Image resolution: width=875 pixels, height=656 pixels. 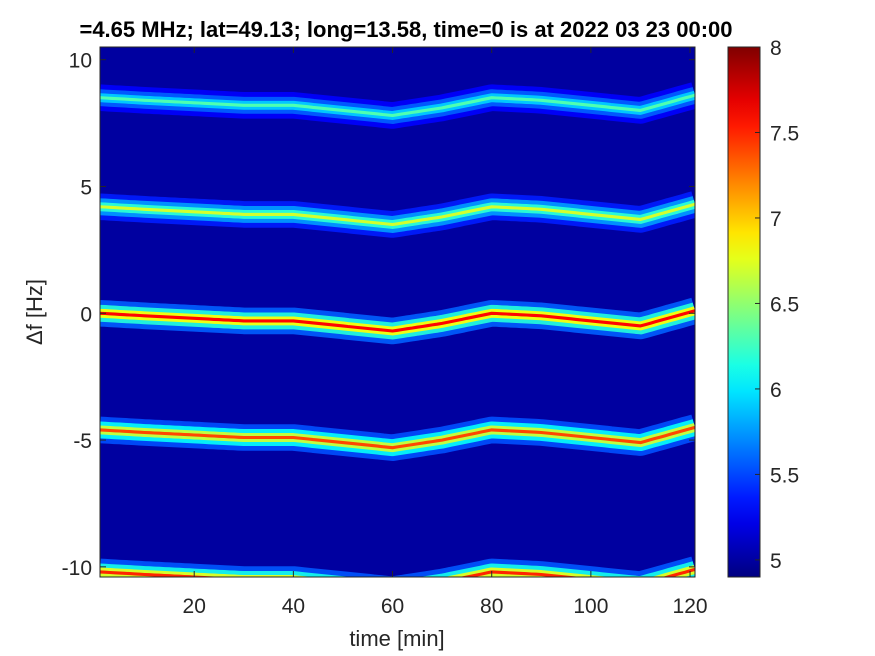 I want to click on x-tick-label: 60, so click(x=392, y=606).